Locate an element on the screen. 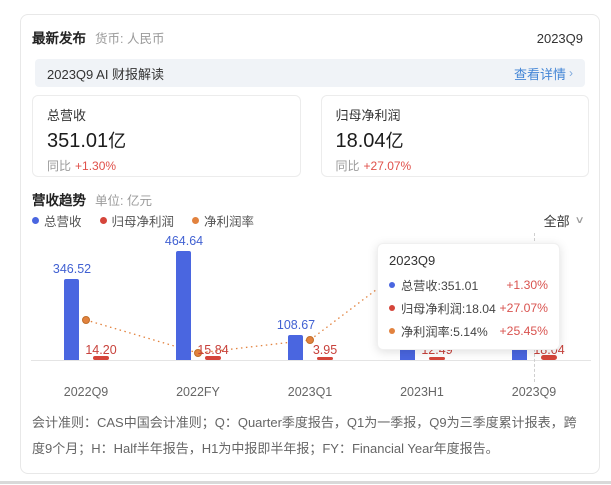  trend-section-header: 营收趋势 单位: 亿元 is located at coordinates (92, 199).